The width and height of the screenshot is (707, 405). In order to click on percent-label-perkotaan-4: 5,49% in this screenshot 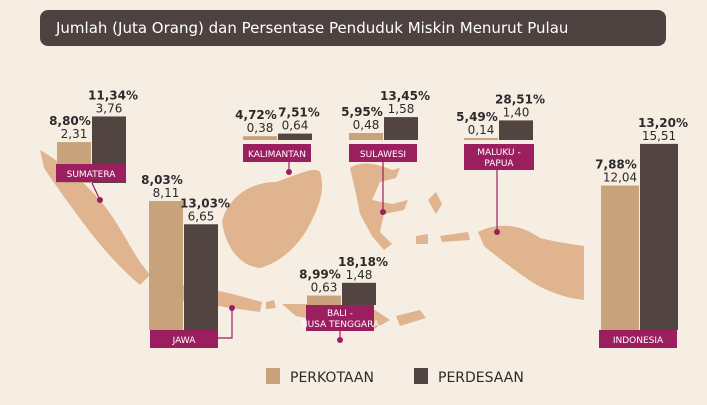, I will do `click(477, 117)`.